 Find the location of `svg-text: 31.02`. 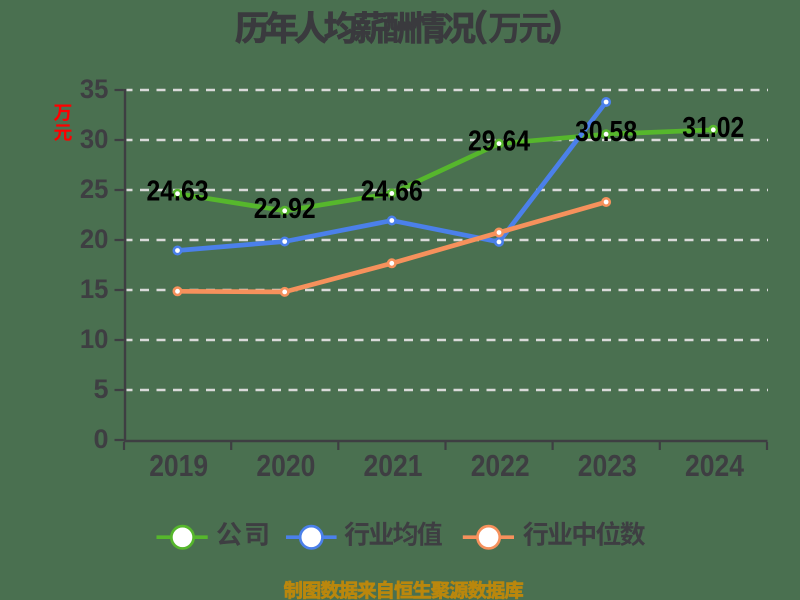

svg-text: 31.02 is located at coordinates (713, 127).